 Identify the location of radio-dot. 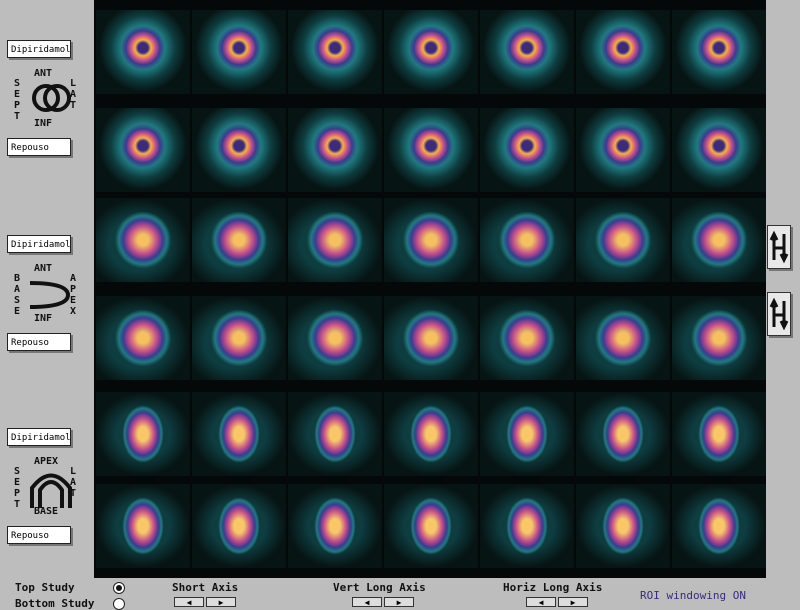
(119, 588).